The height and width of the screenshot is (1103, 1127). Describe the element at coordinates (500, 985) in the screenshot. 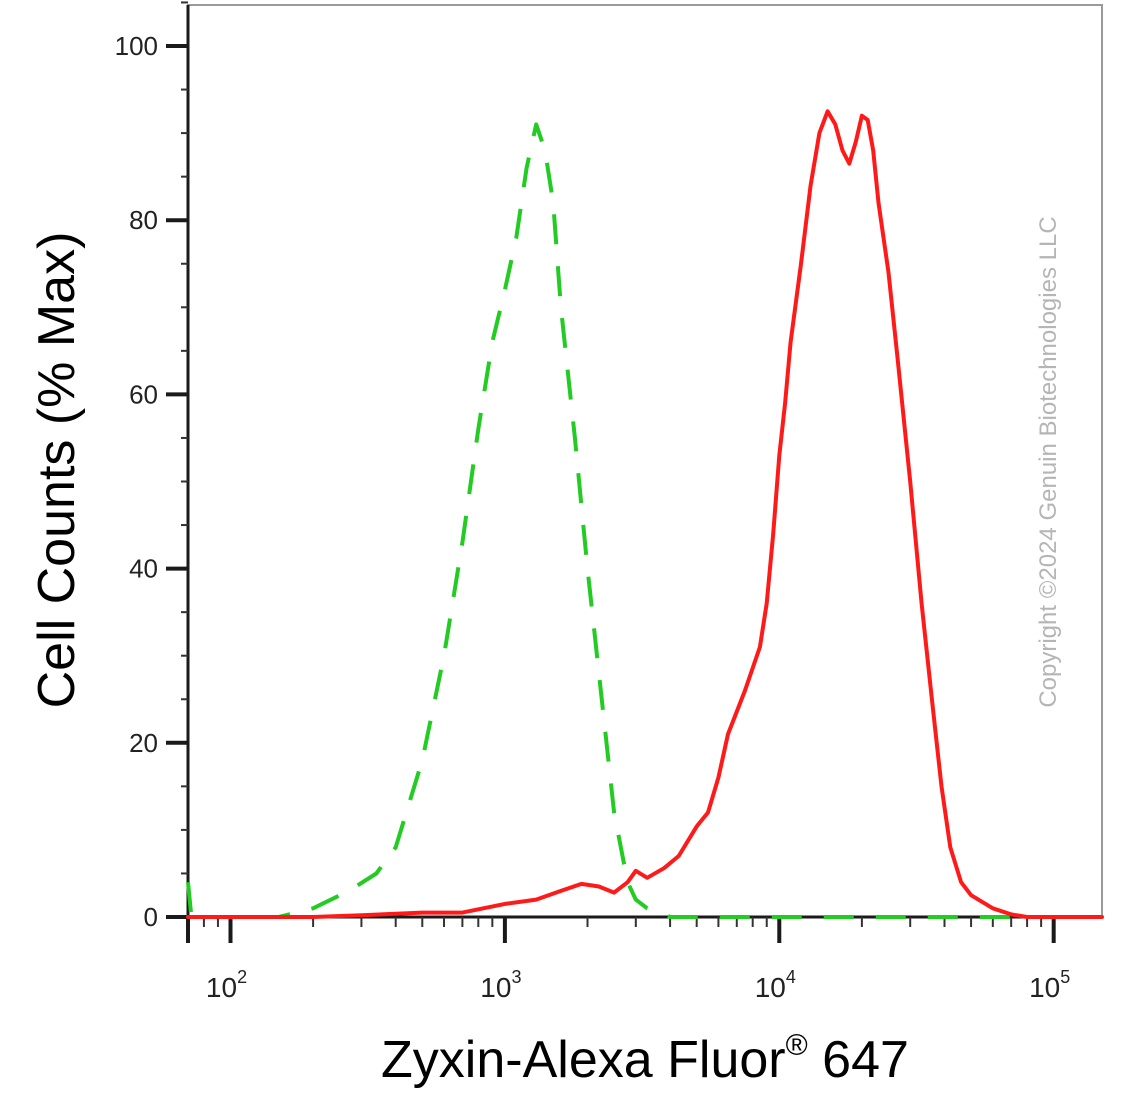

I see `x-tick-label: 10³` at that location.